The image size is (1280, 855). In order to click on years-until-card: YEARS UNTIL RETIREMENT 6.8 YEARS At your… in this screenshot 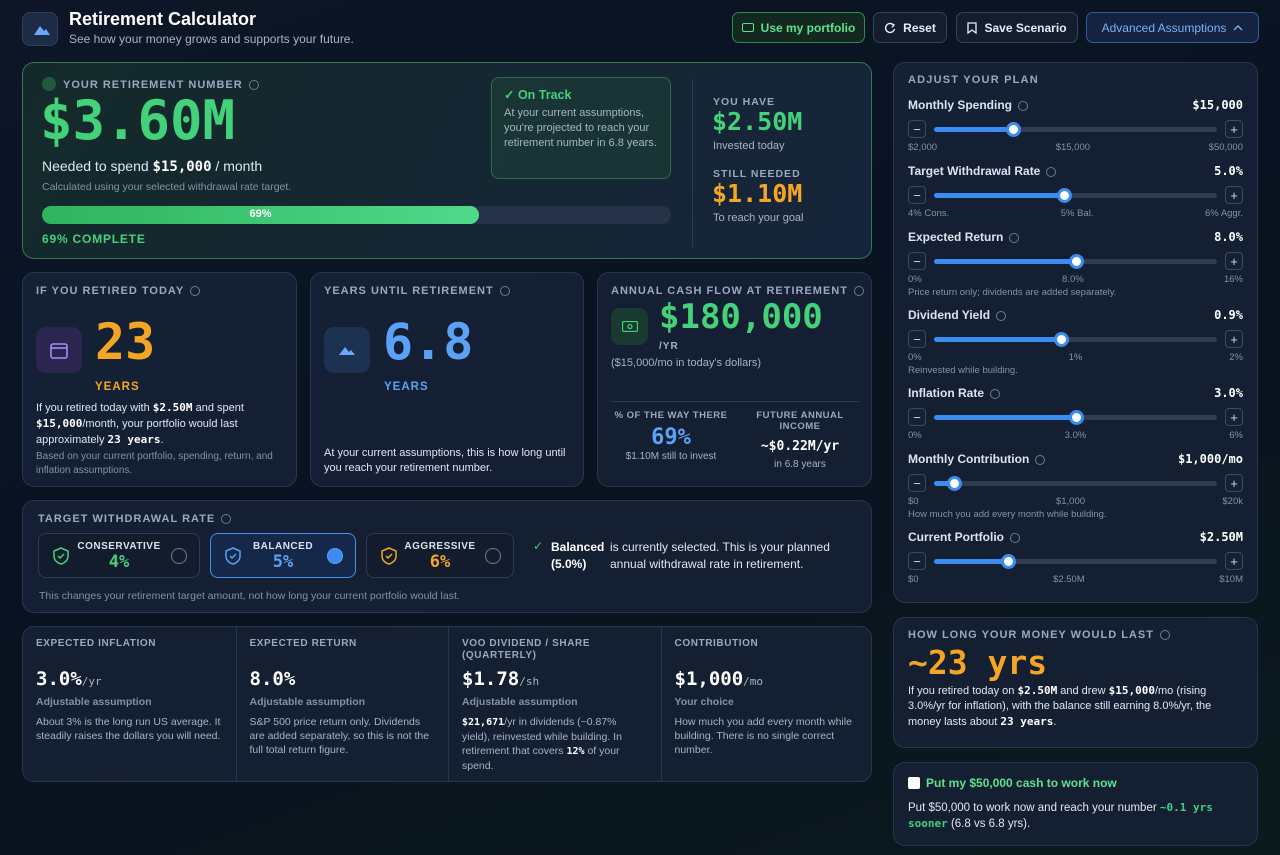, I will do `click(447, 379)`.